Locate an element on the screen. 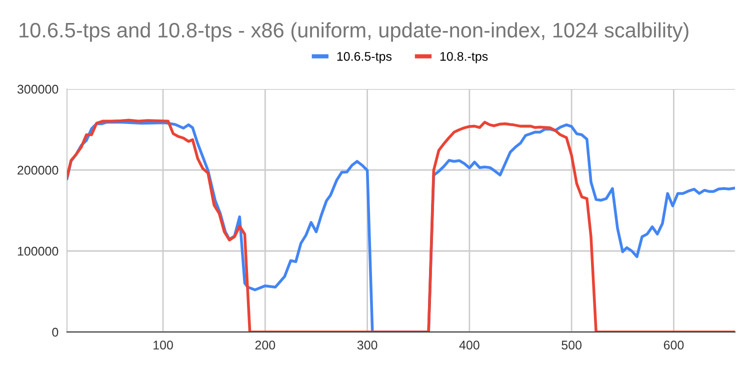 This screenshot has width=753, height=371. x-tick-label: 600 is located at coordinates (674, 345).